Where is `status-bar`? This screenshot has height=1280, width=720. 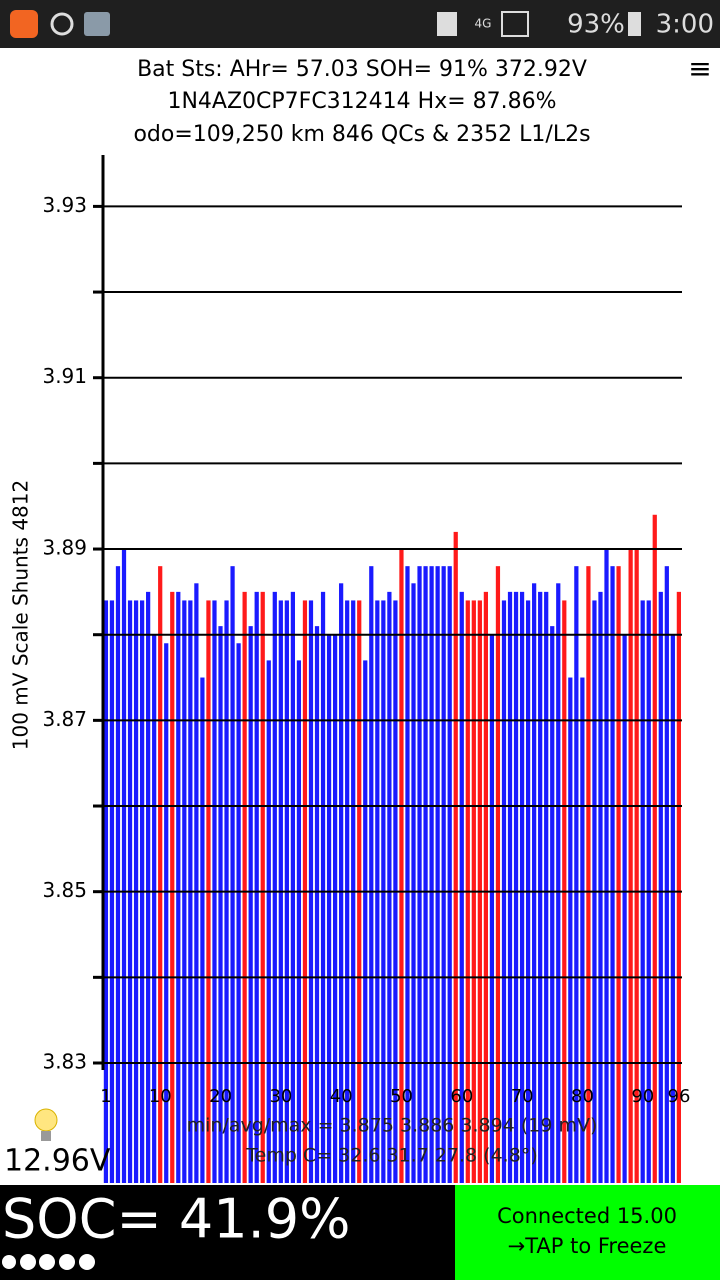 status-bar is located at coordinates (360, 24).